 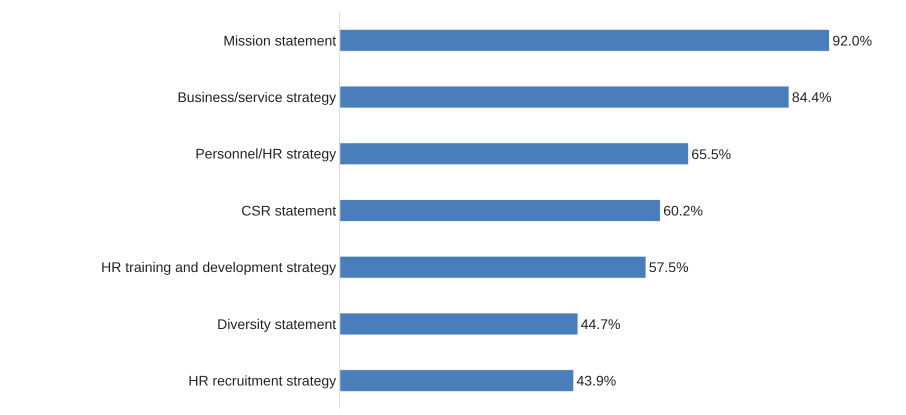 What do you see at coordinates (812, 97) in the screenshot?
I see `data-label: 84.4%` at bounding box center [812, 97].